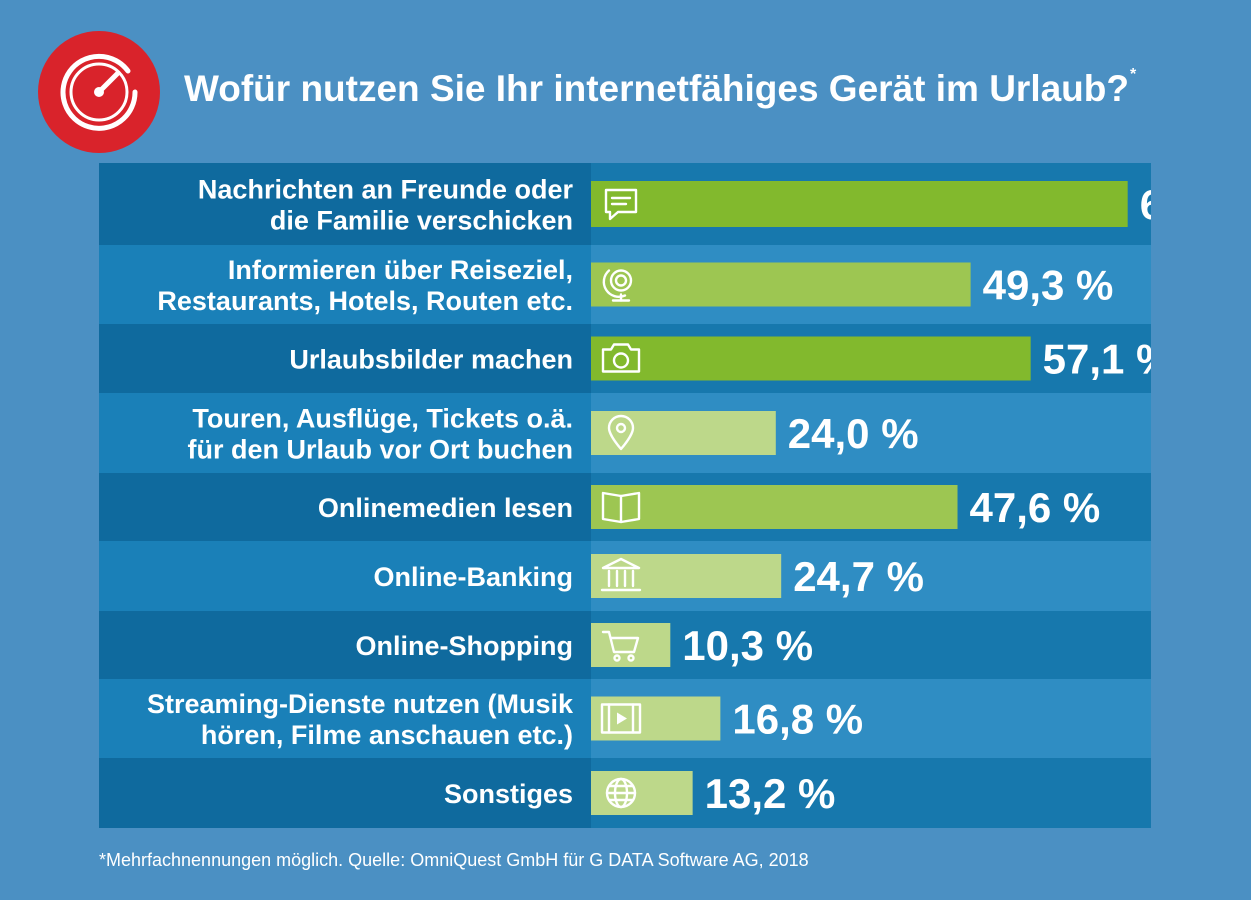  I want to click on film-strip-icon, so click(621, 718).